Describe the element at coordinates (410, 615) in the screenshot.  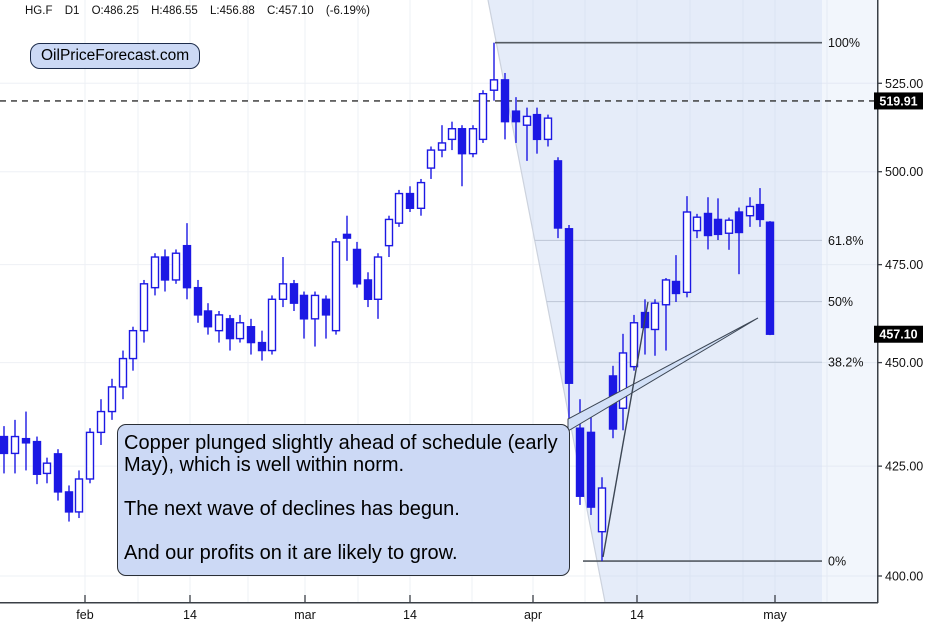
I see `date-tick-label: 14` at that location.